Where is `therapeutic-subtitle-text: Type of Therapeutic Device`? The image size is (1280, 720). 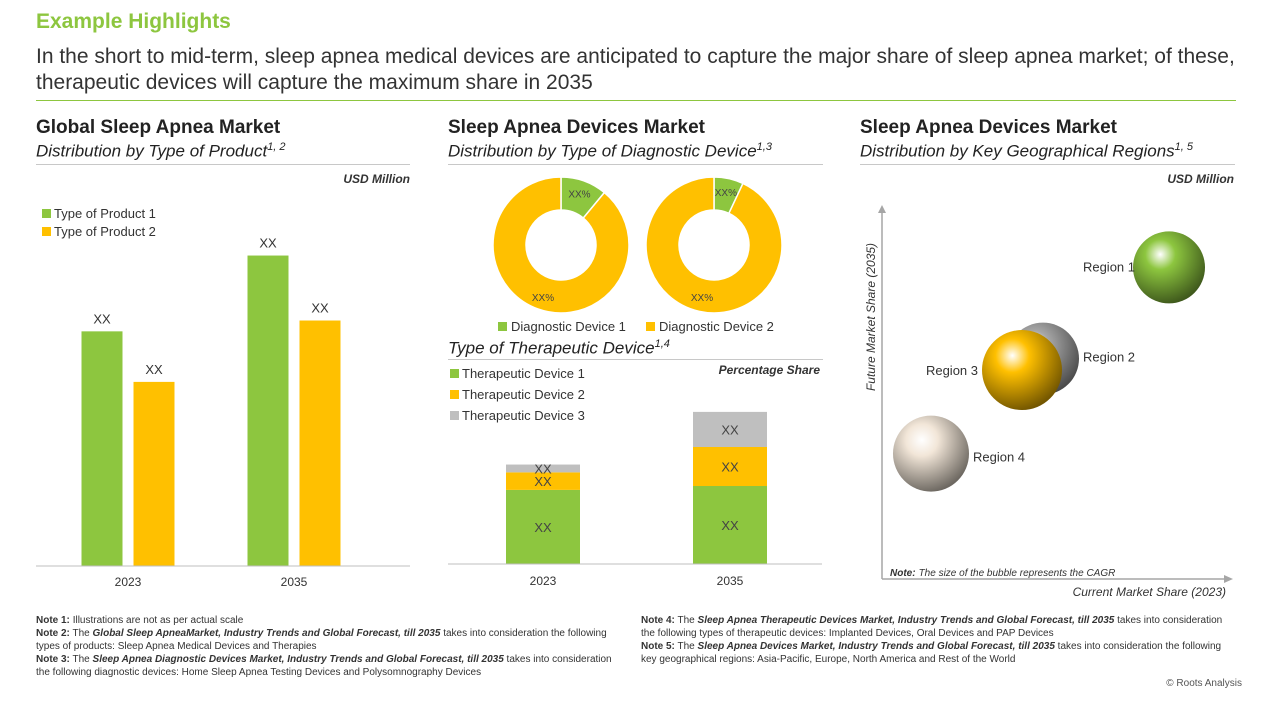 therapeutic-subtitle-text: Type of Therapeutic Device is located at coordinates (551, 348).